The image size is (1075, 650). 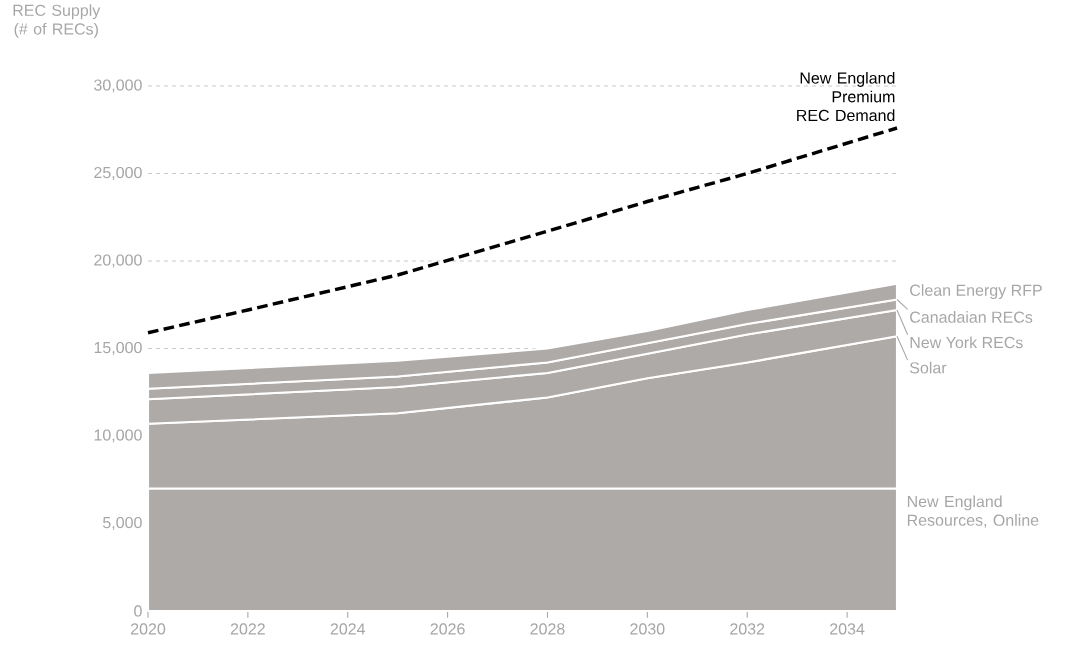 I want to click on legend-label: Canadaian RECs, so click(x=971, y=317).